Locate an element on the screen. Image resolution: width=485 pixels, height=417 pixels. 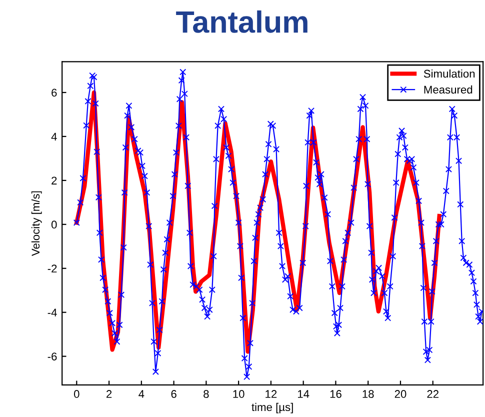
y-axis-title: Velocity [m/s] is located at coordinates (36, 223).